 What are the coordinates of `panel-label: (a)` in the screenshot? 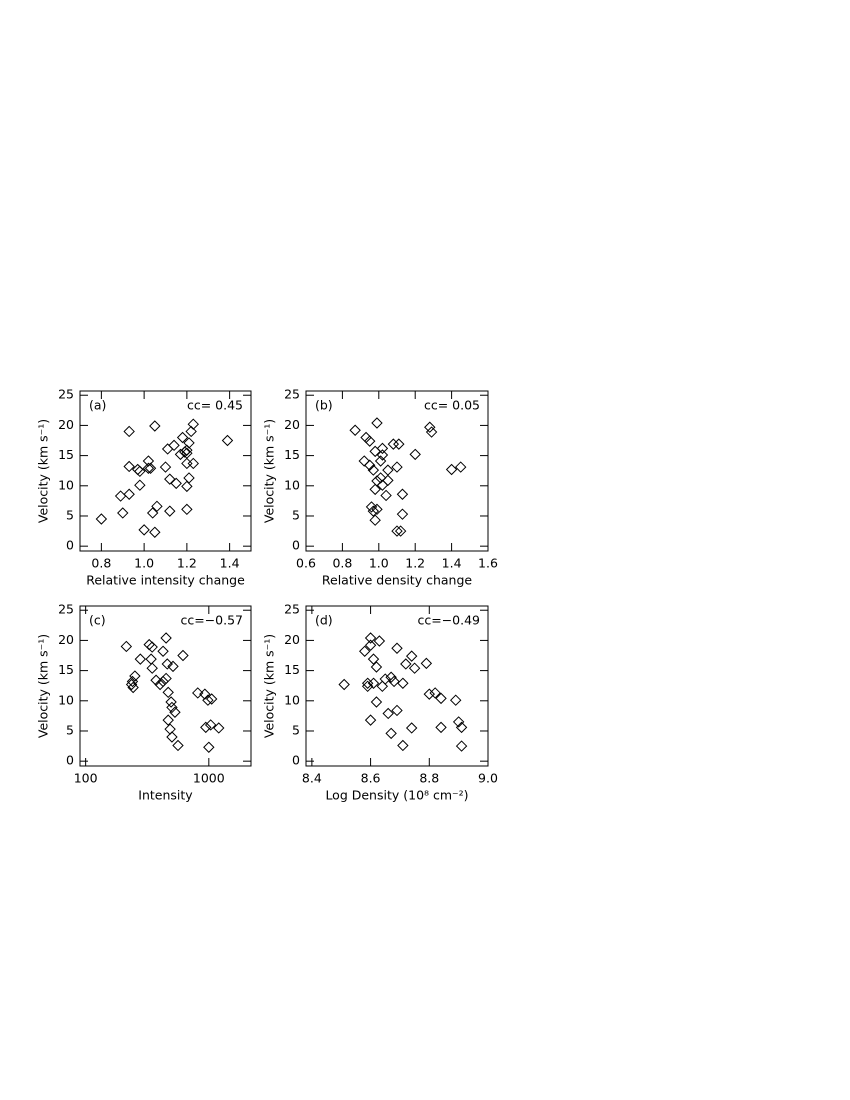 It's located at (97, 405).